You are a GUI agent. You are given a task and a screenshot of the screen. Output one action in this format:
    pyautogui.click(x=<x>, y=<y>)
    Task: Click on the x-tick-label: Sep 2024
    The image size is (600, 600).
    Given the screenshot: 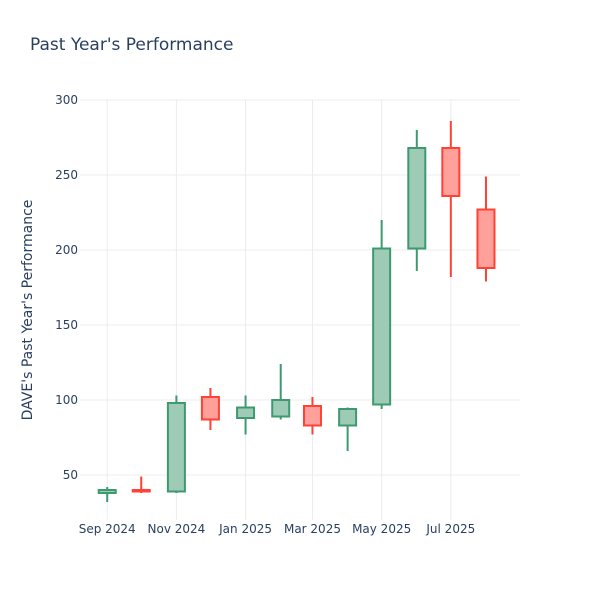 What is the action you would take?
    pyautogui.click(x=107, y=529)
    